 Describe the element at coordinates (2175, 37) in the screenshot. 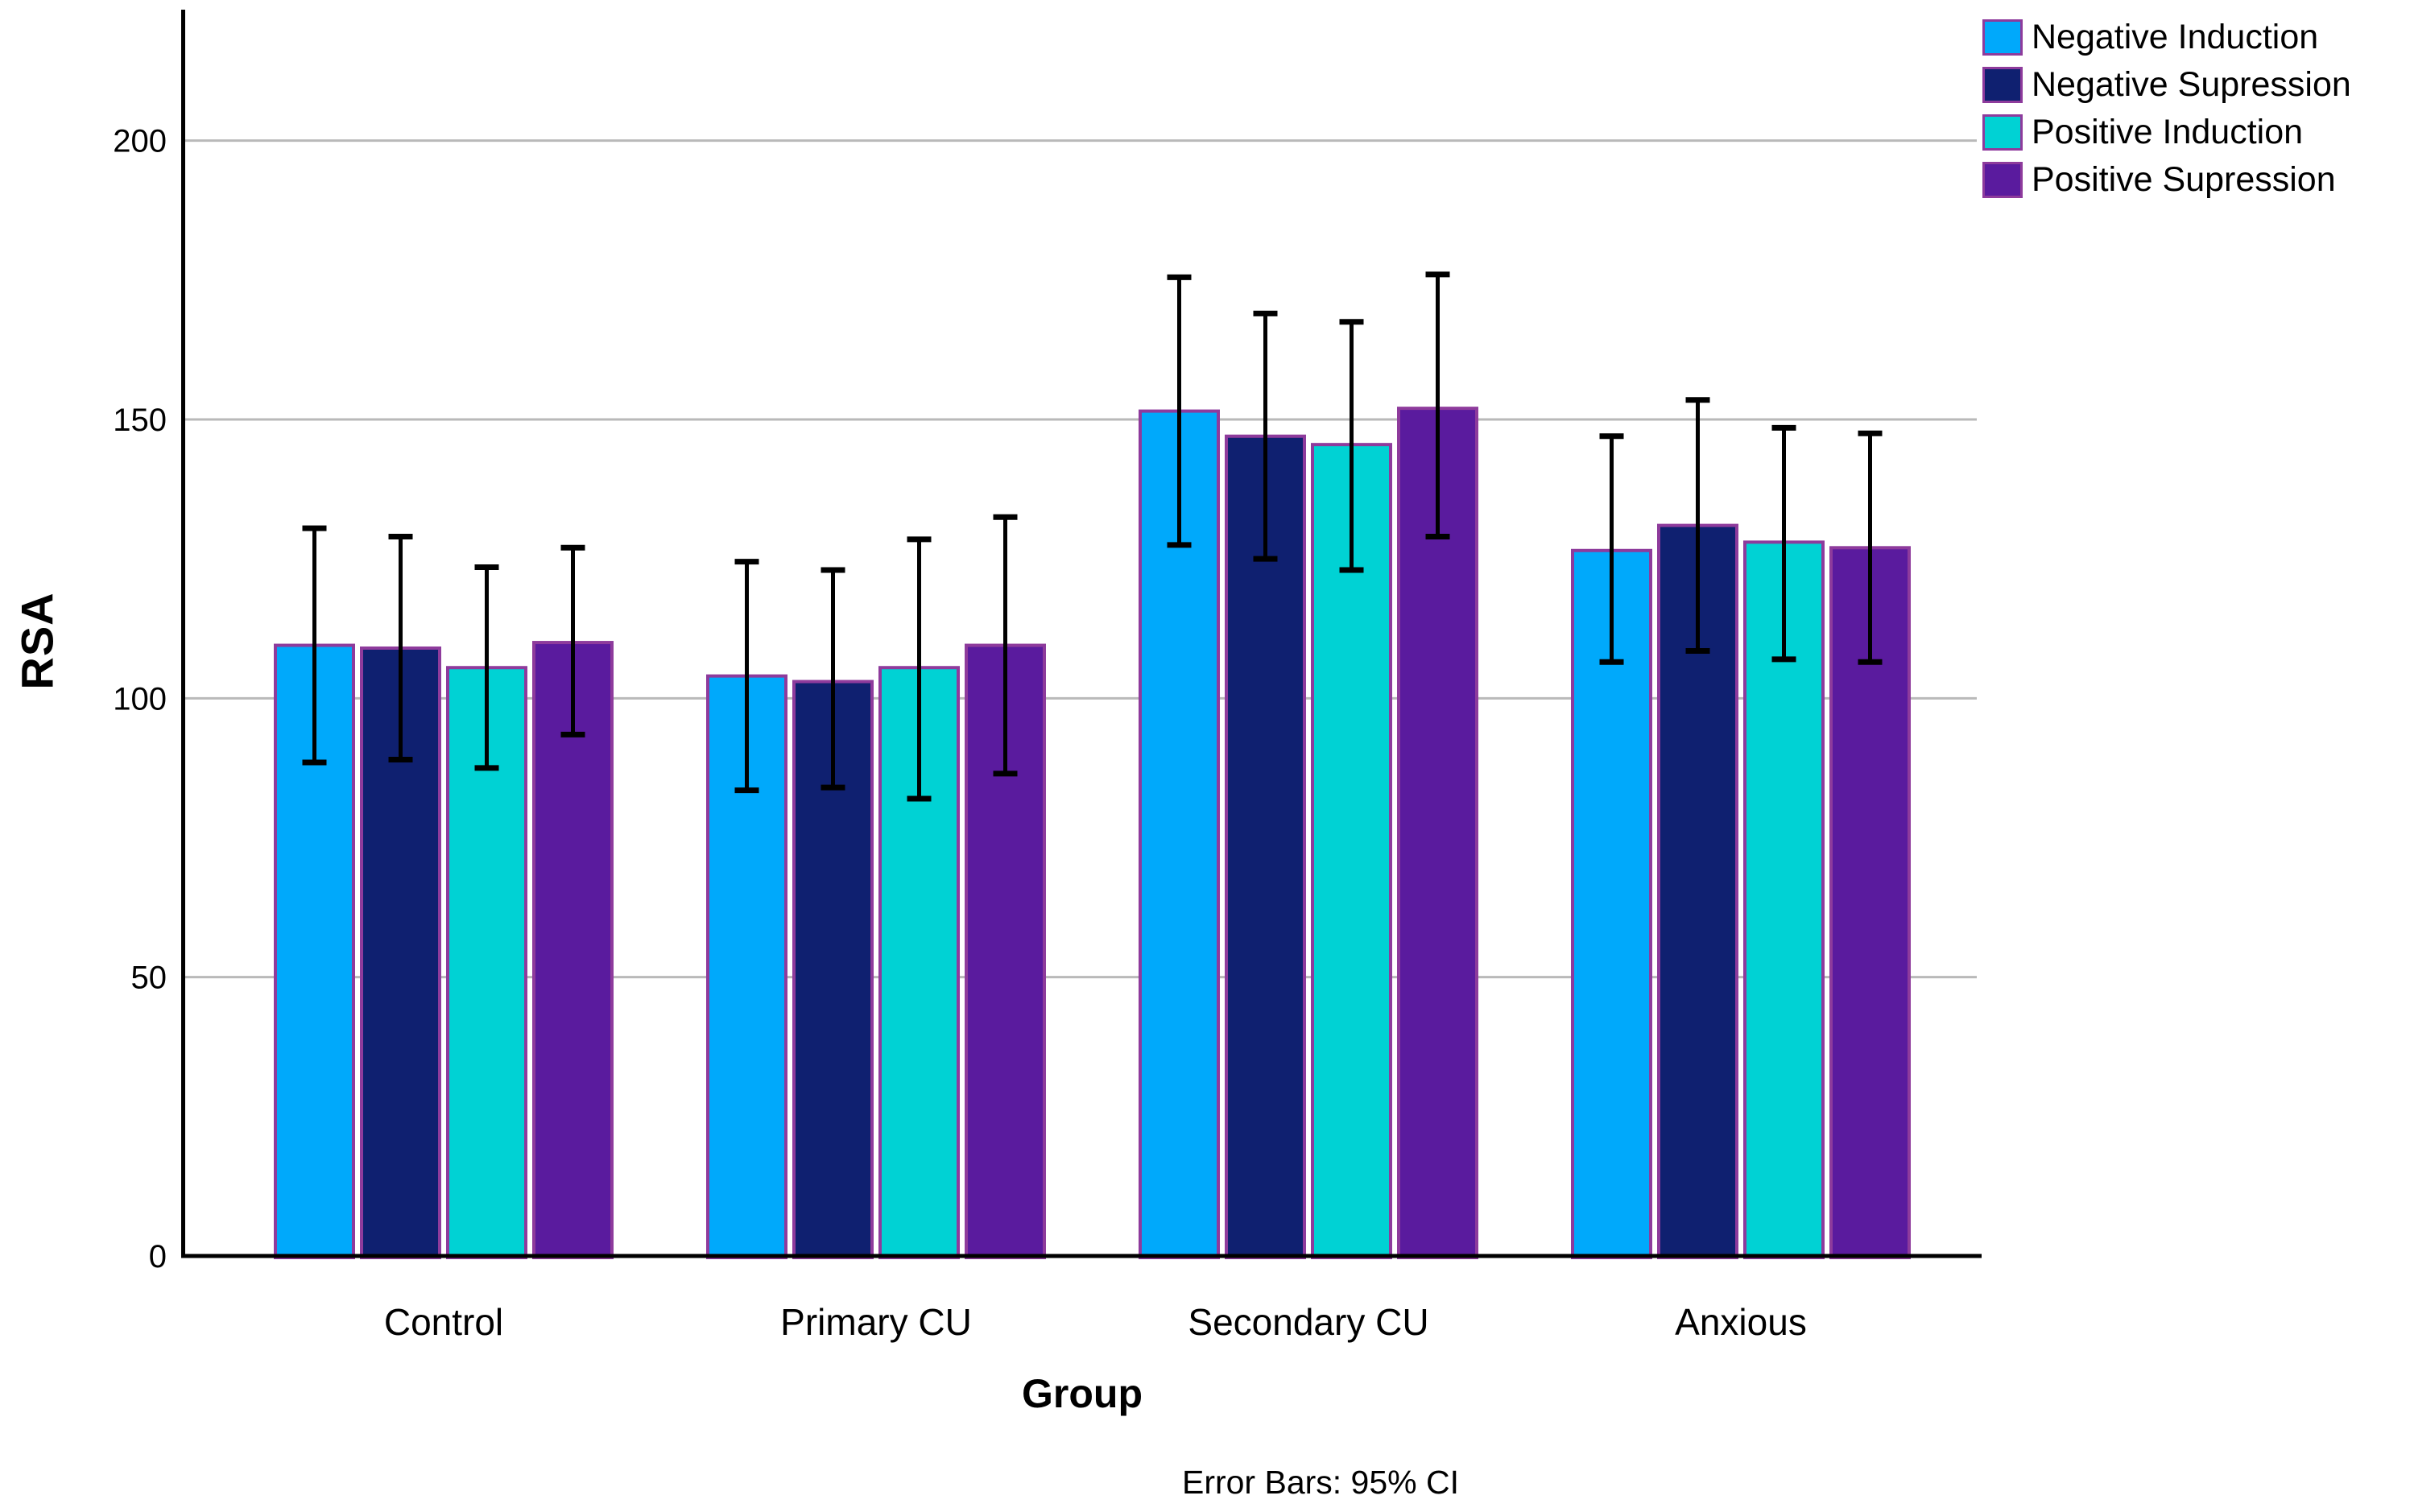

I see `legend-label: Negative Induction` at that location.